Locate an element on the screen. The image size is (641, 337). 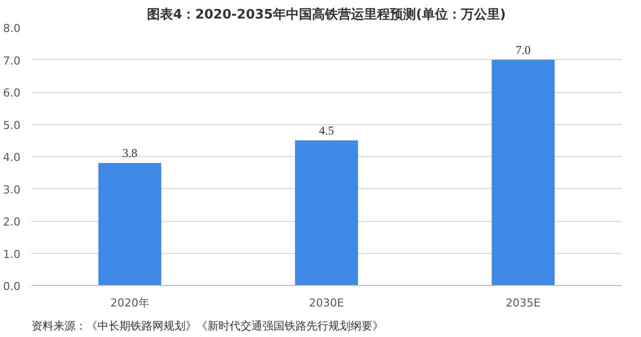
y-tick-label: 4.0 is located at coordinates (12, 157).